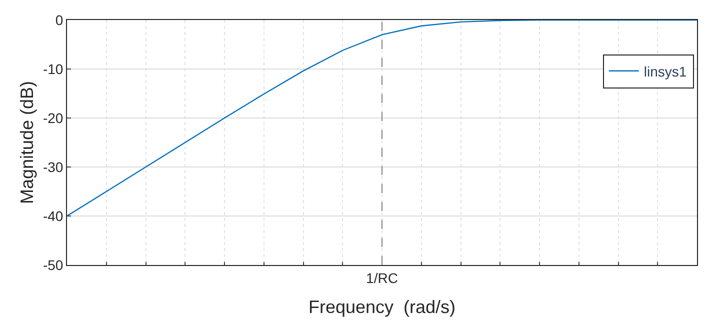 Image resolution: width=720 pixels, height=335 pixels. What do you see at coordinates (53, 166) in the screenshot?
I see `y-tick-label: -30` at bounding box center [53, 166].